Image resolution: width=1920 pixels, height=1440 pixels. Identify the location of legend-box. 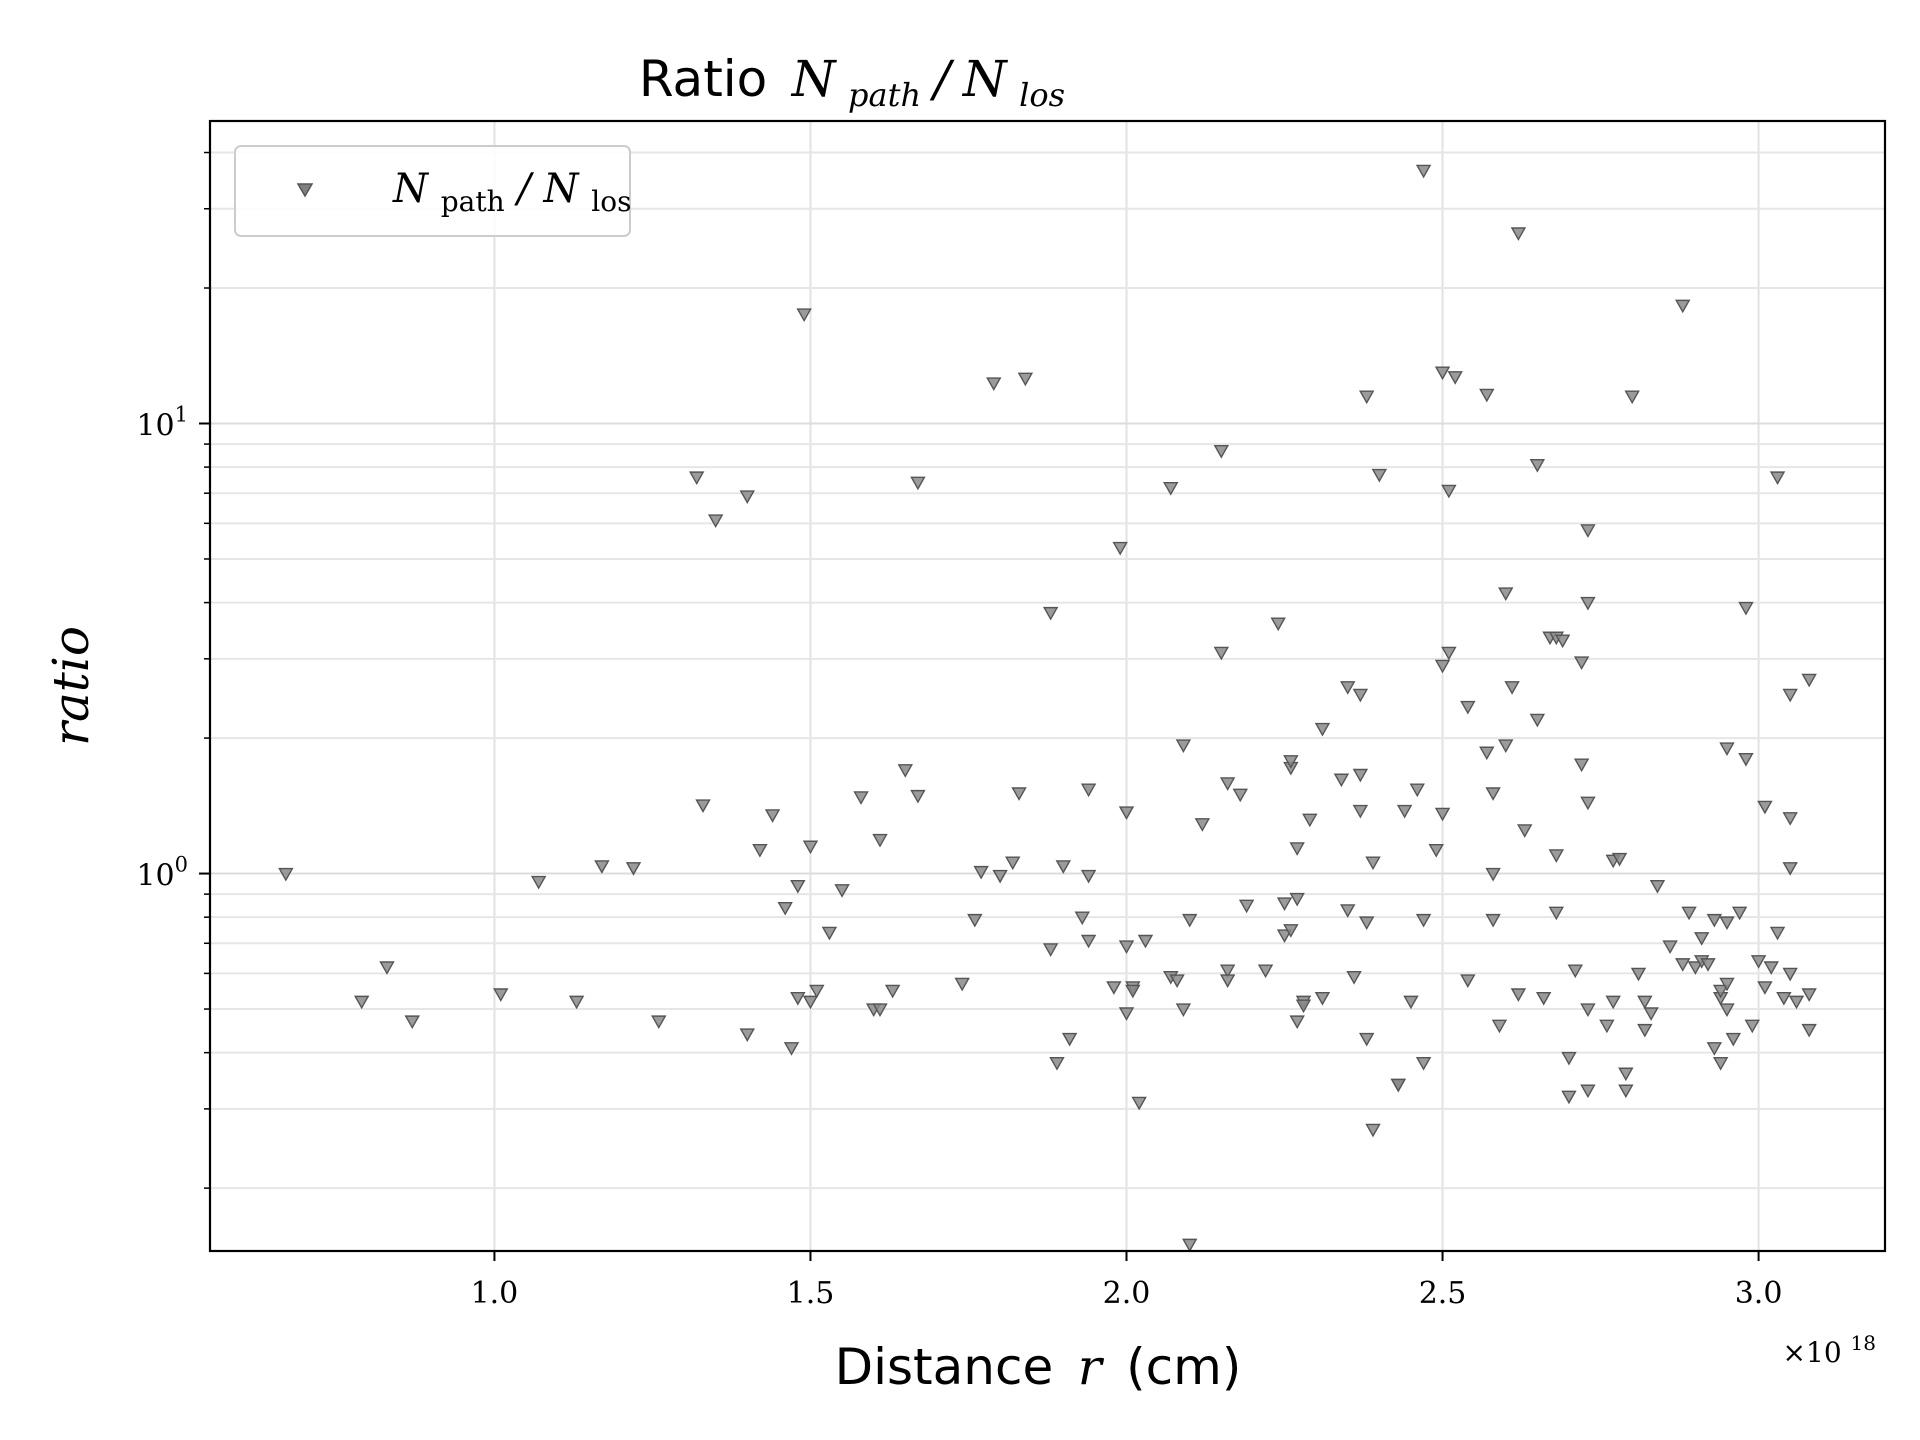
(432, 191).